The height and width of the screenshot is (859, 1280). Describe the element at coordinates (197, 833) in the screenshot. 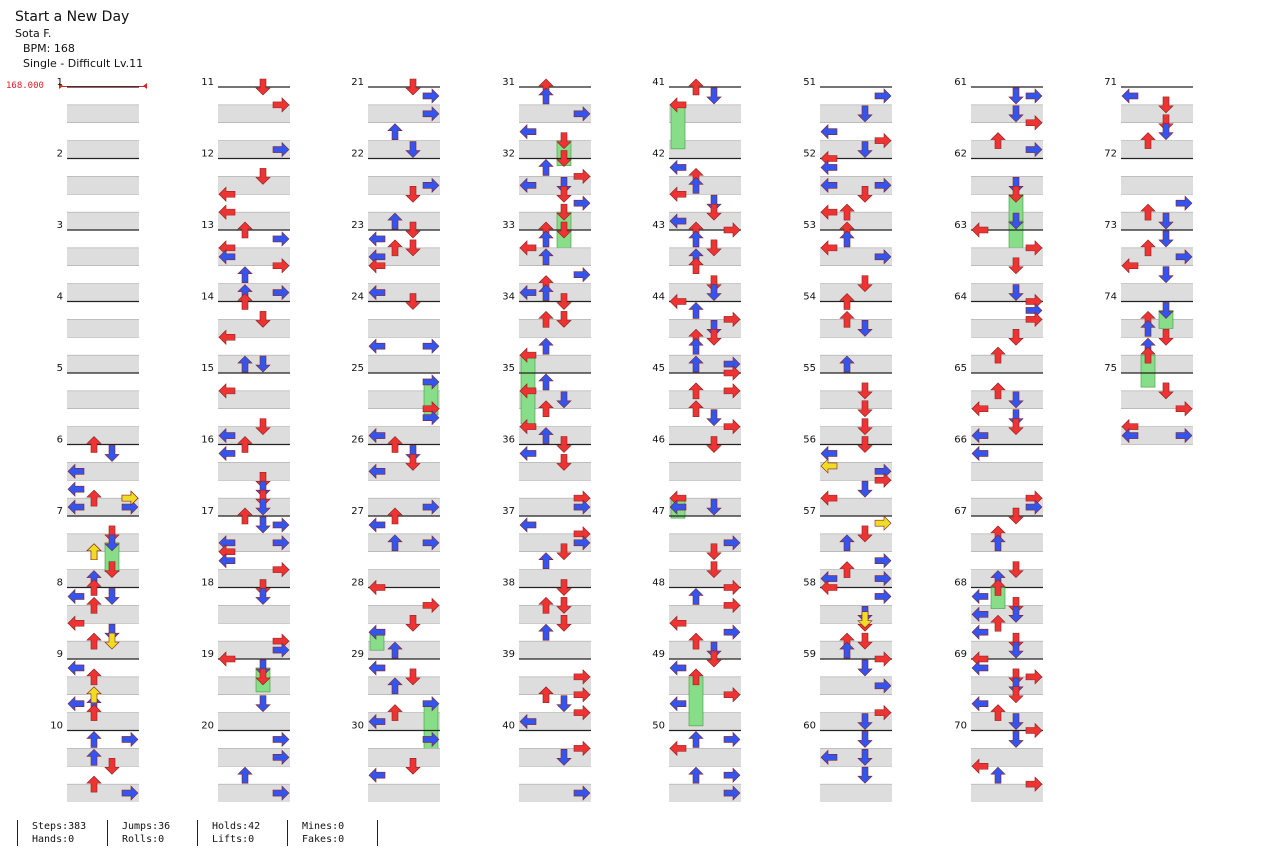

I see `stats-divider` at that location.